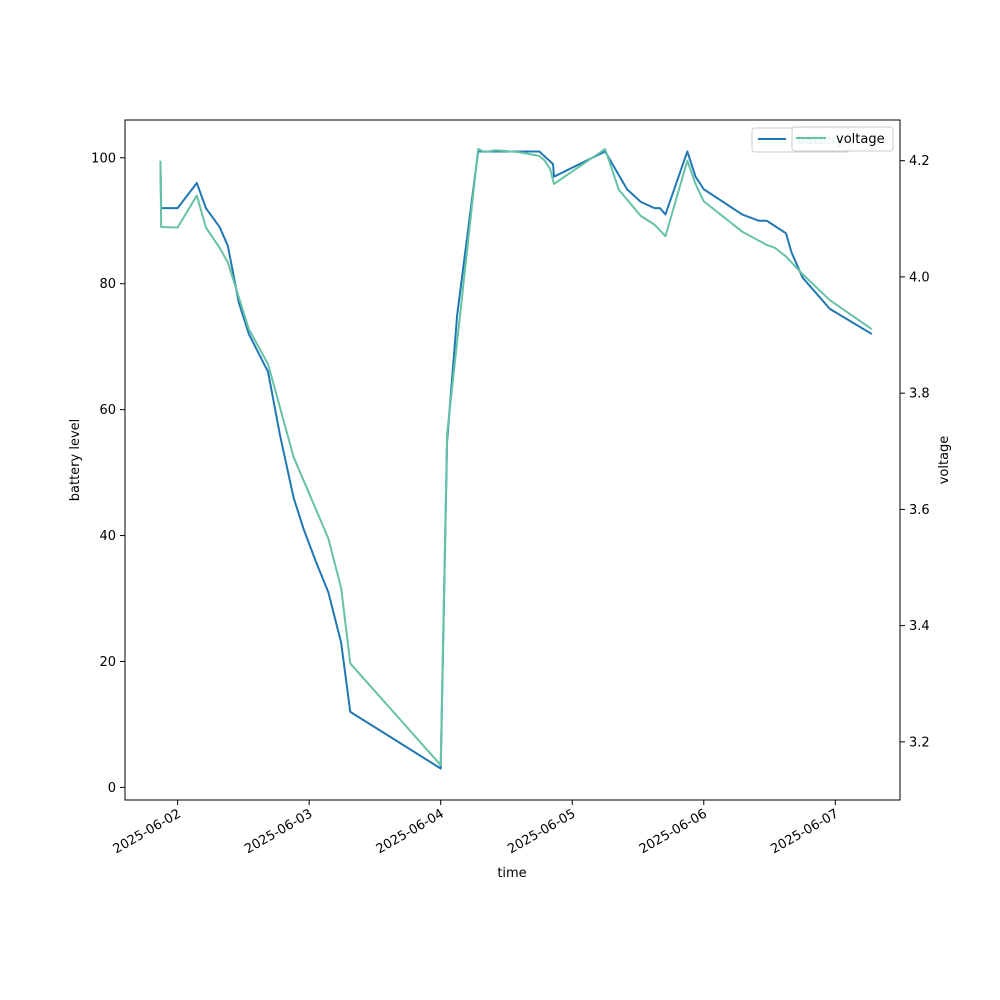 The width and height of the screenshot is (1000, 1000). Describe the element at coordinates (915, 452) in the screenshot. I see `y-axis-right: 3.2 3.4 3.6 3.8 4.0 4.2` at that location.